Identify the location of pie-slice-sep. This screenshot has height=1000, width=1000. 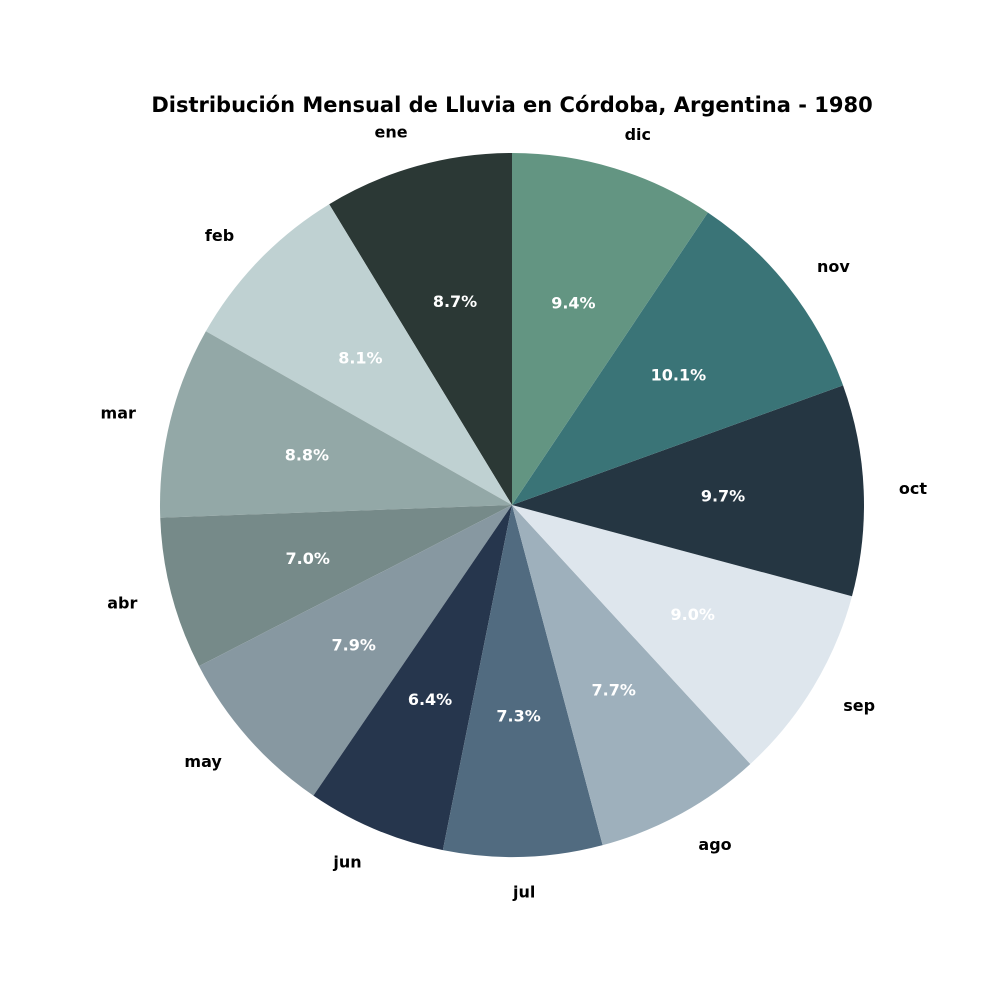
(682, 635).